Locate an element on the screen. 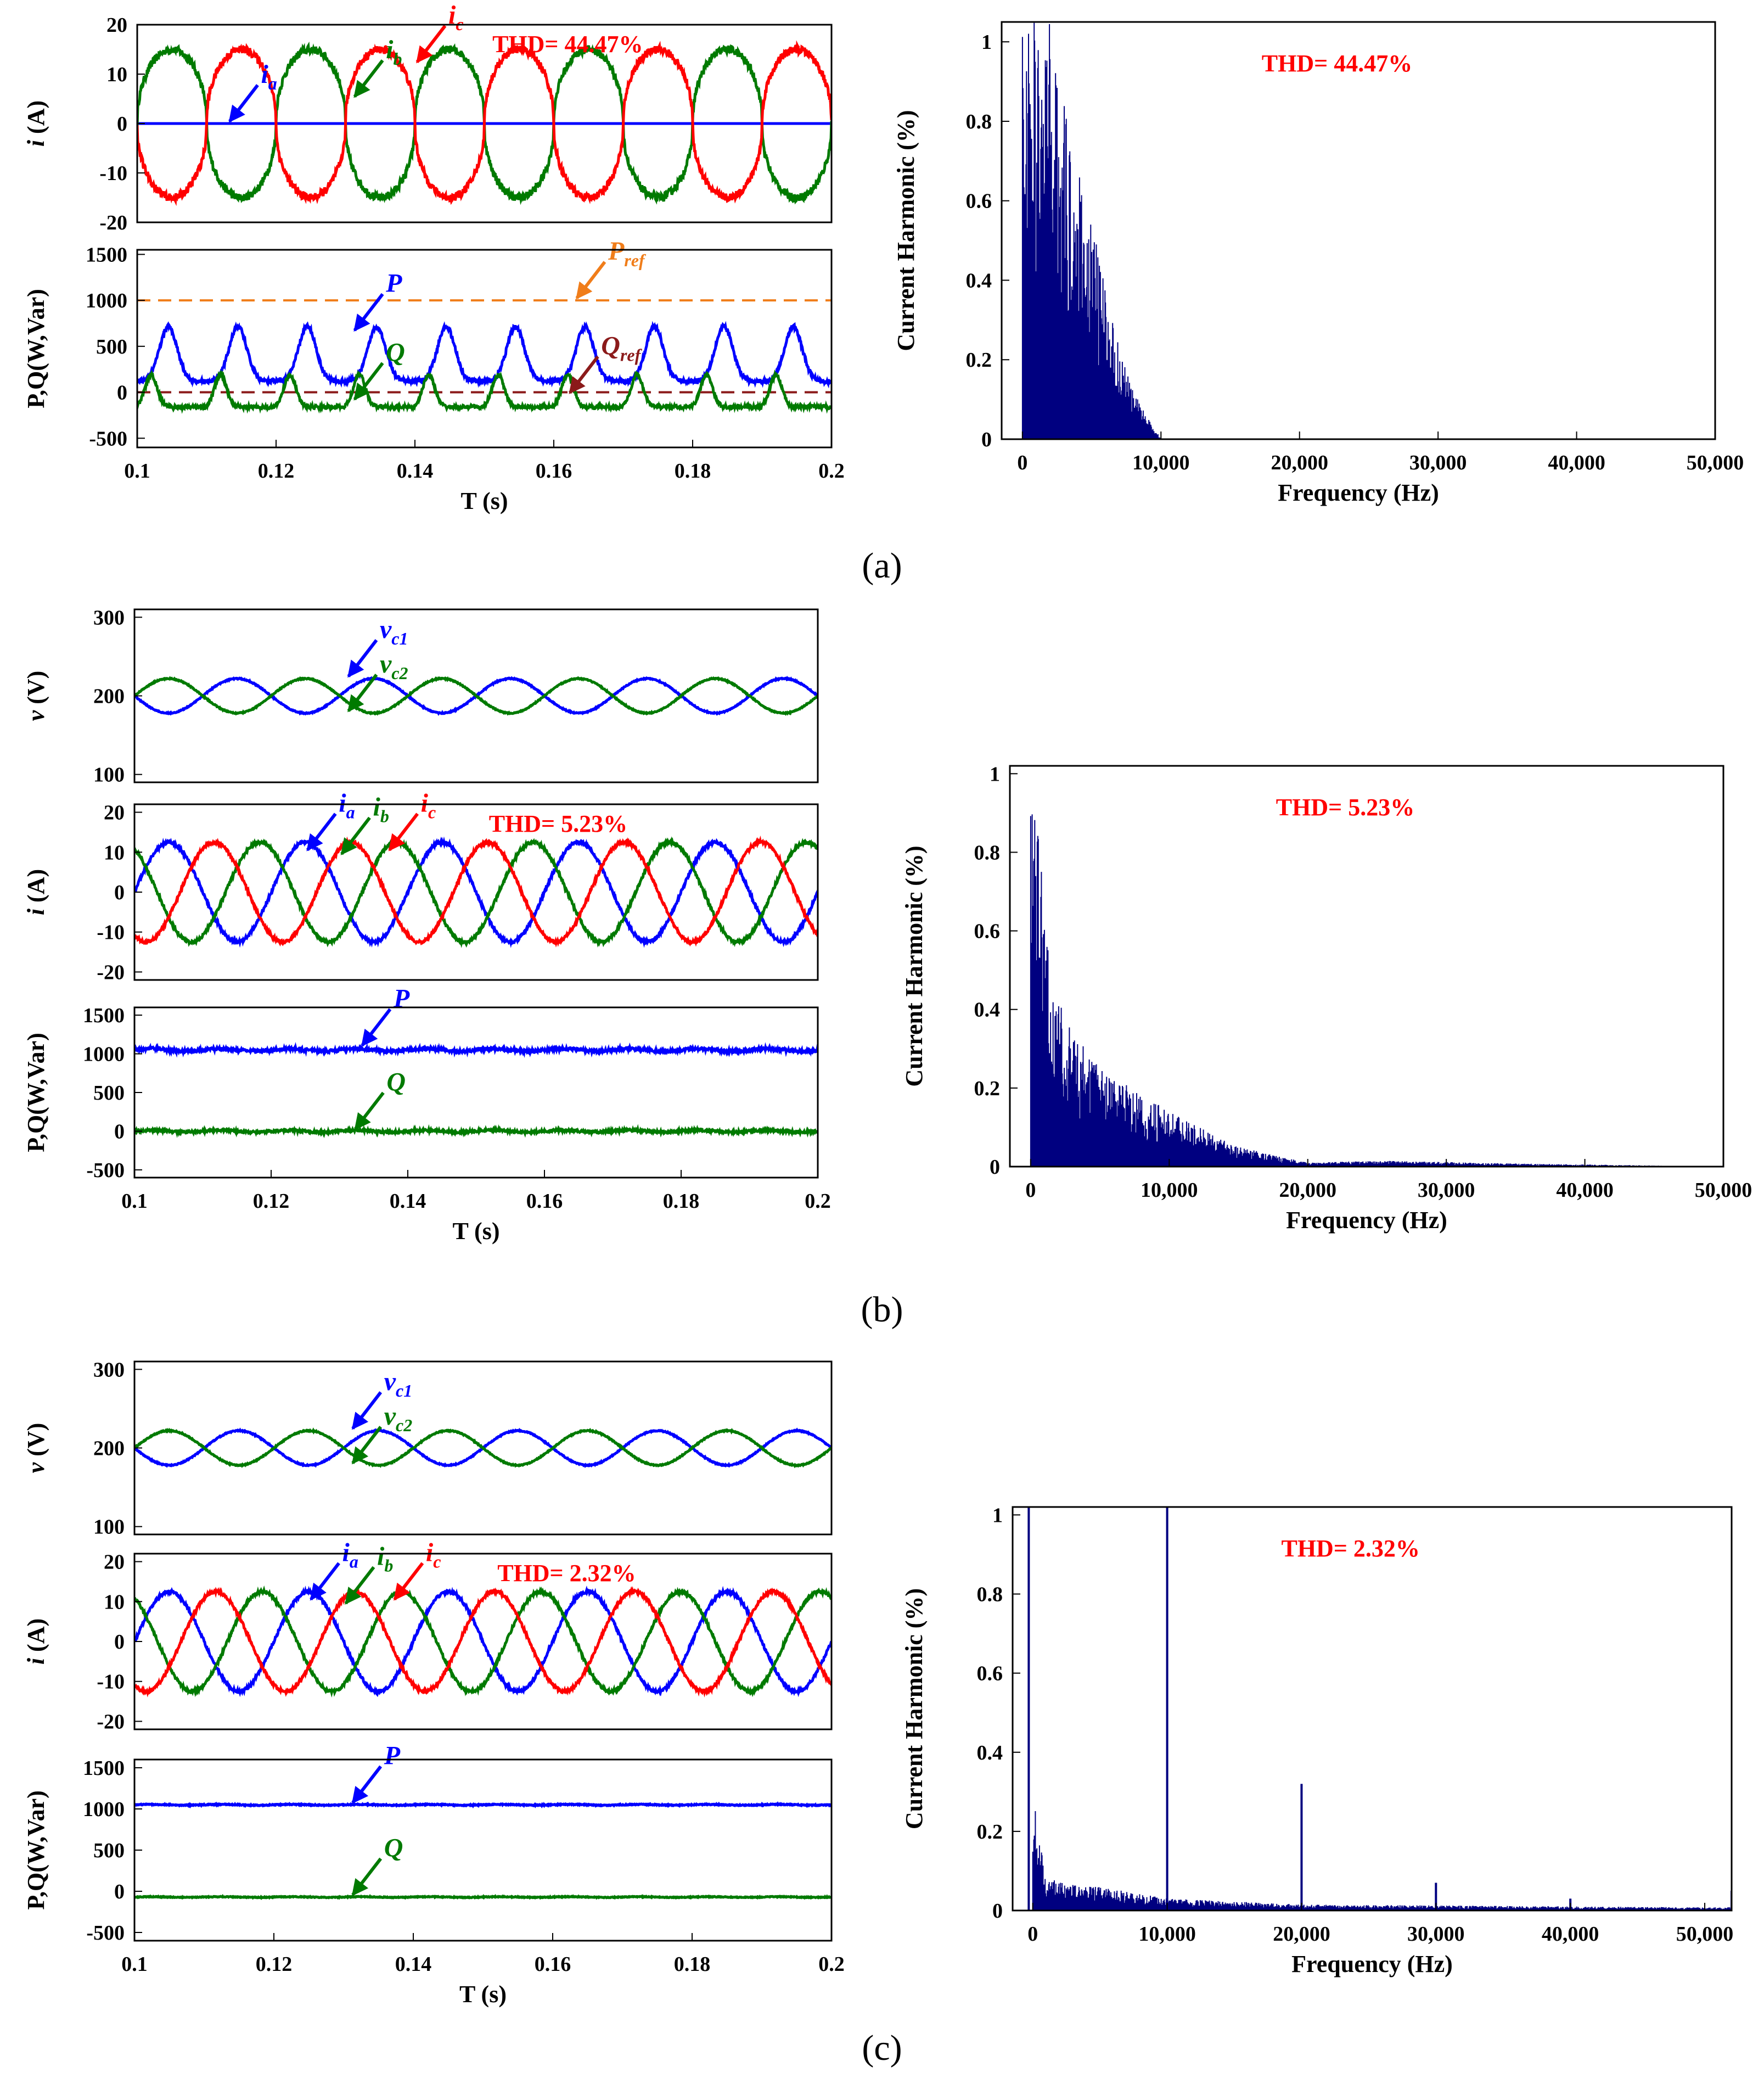  x-tick-label: 0.14 is located at coordinates (413, 1964).